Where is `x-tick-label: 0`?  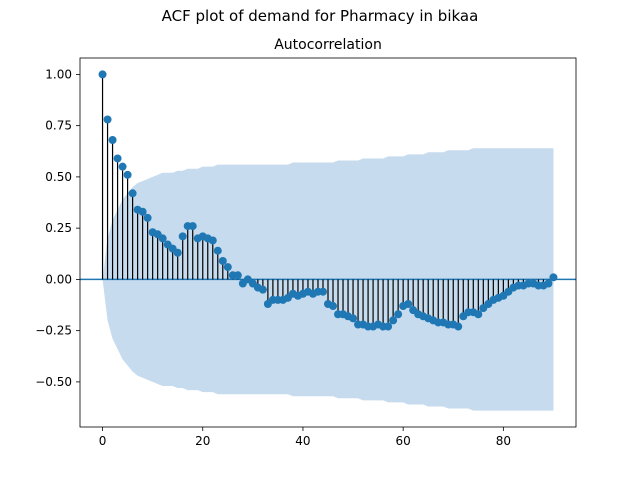 x-tick-label: 0 is located at coordinates (103, 441).